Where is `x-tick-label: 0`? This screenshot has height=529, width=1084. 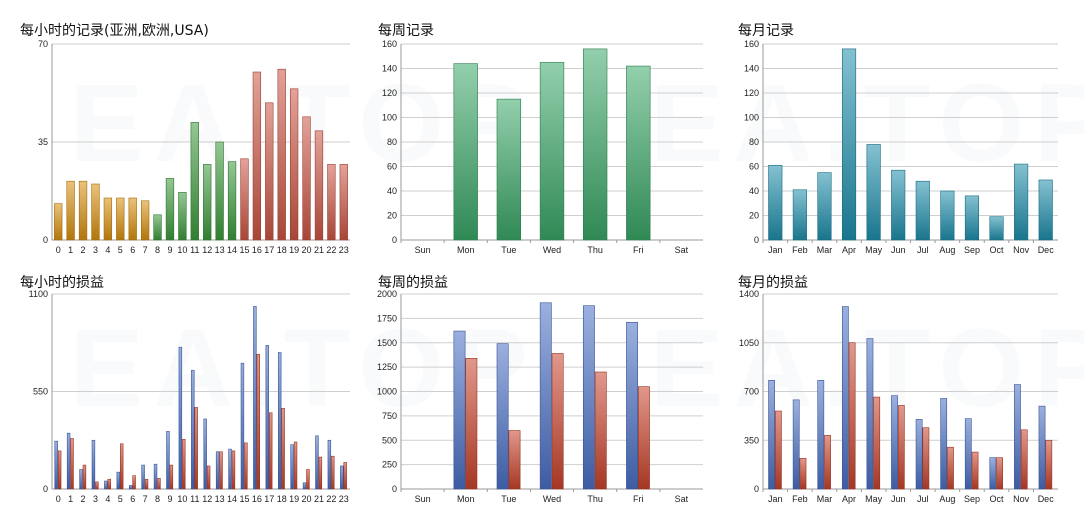 x-tick-label: 0 is located at coordinates (58, 250).